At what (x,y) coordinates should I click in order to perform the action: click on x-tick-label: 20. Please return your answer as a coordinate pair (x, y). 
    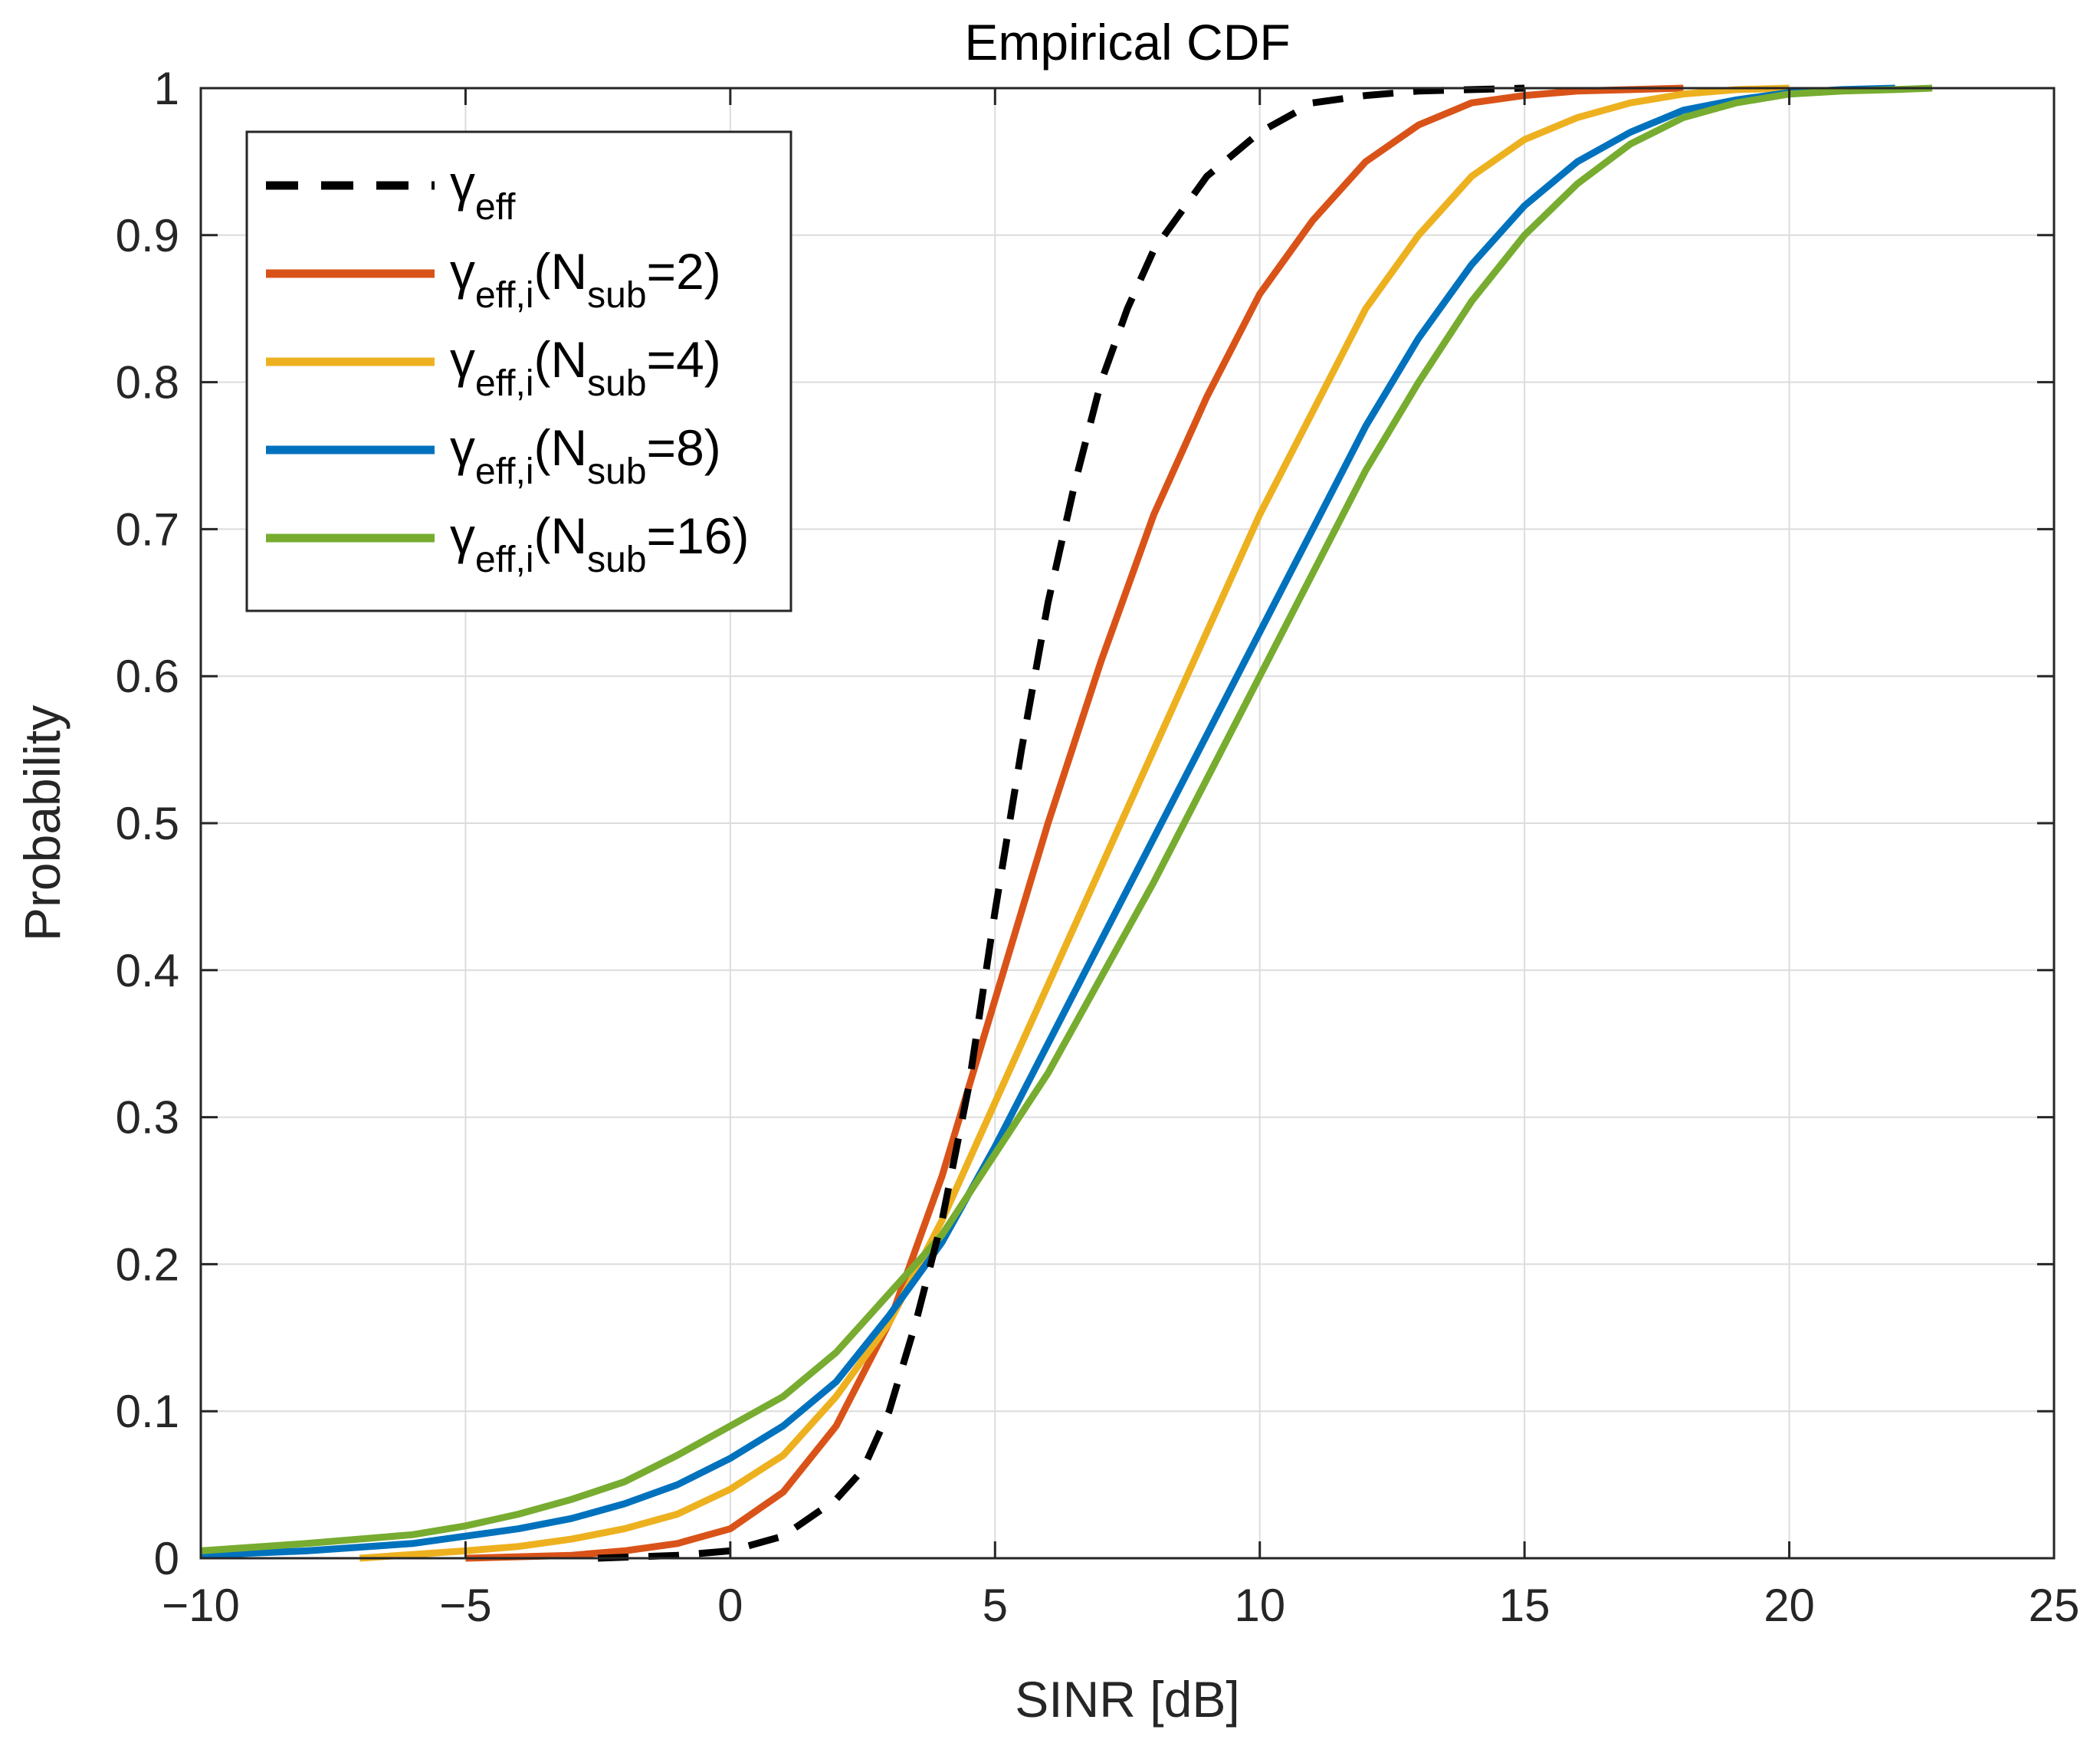
    Looking at the image, I should click on (1789, 1606).